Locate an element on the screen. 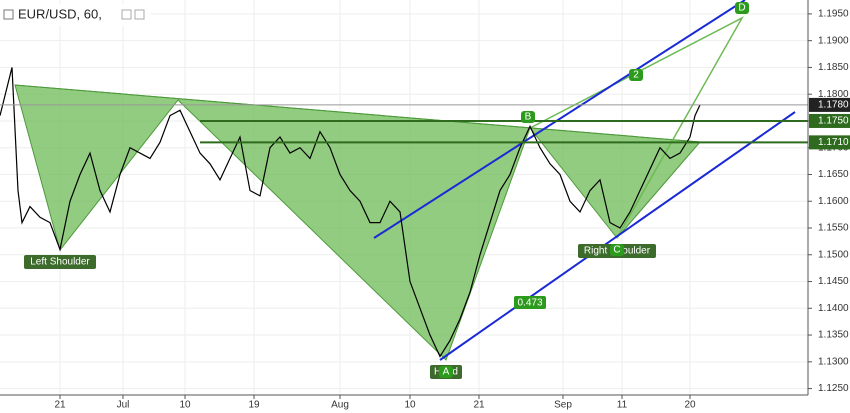  x-tick-label: 20 is located at coordinates (690, 405).